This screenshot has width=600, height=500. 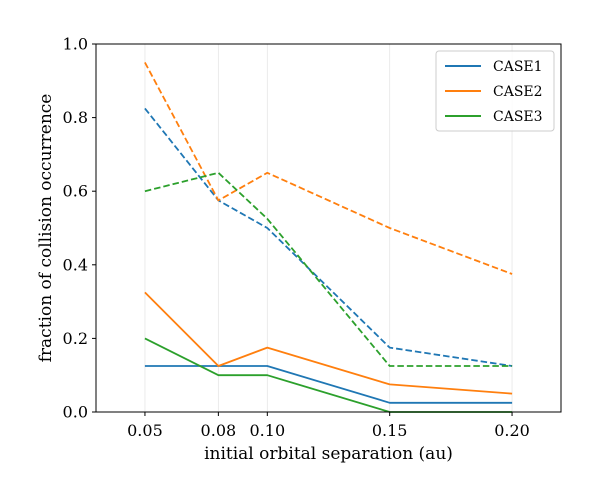 What do you see at coordinates (390, 430) in the screenshot?
I see `x-tick-label: 0.15` at bounding box center [390, 430].